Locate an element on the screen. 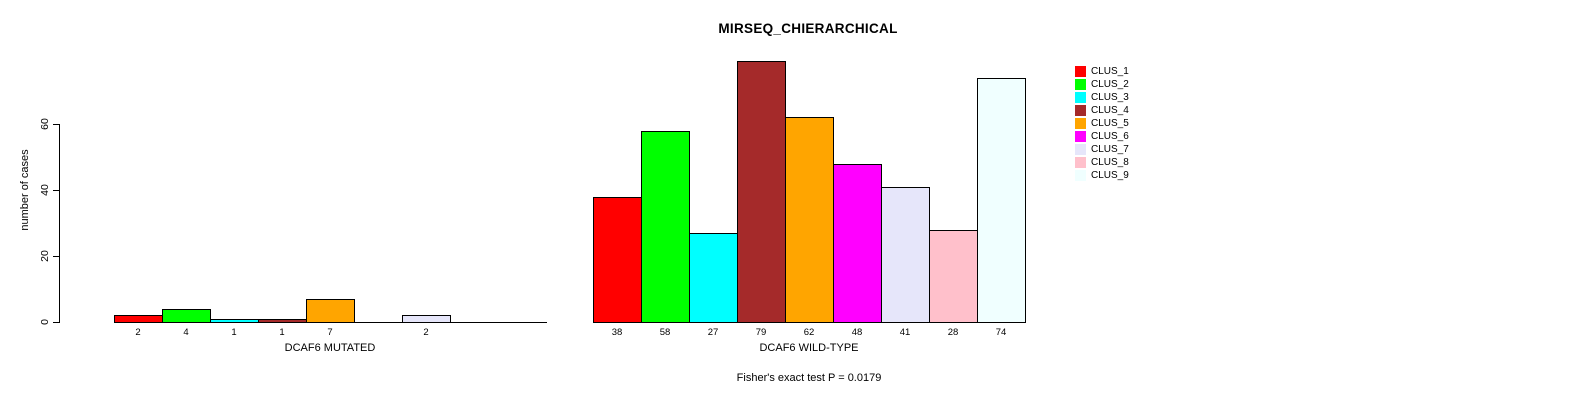  bar-clus_4-wildtype is located at coordinates (761, 192).